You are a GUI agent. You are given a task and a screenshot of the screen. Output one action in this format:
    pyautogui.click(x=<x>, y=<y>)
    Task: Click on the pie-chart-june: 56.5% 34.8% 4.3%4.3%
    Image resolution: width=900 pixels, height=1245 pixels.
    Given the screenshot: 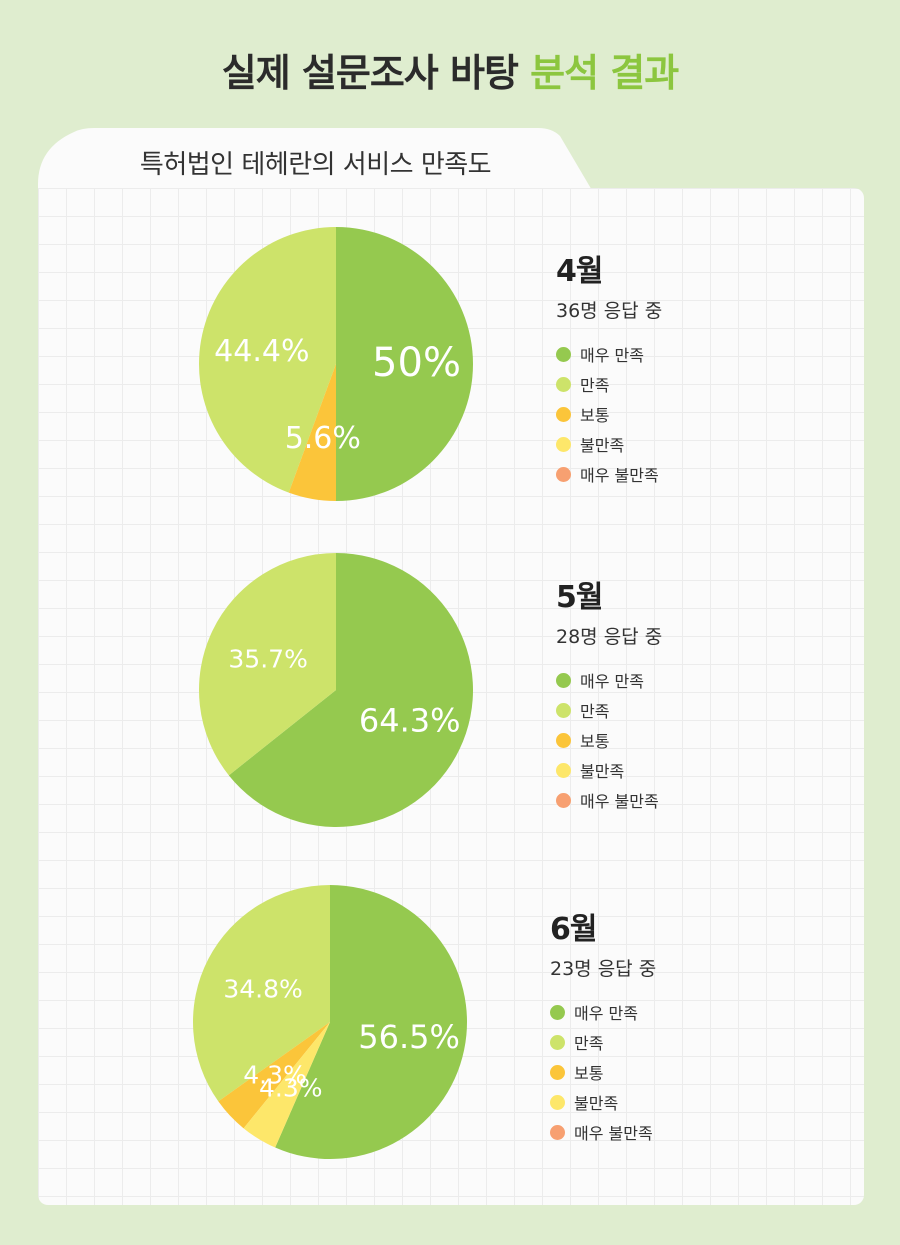 What is the action you would take?
    pyautogui.click(x=330, y=1022)
    